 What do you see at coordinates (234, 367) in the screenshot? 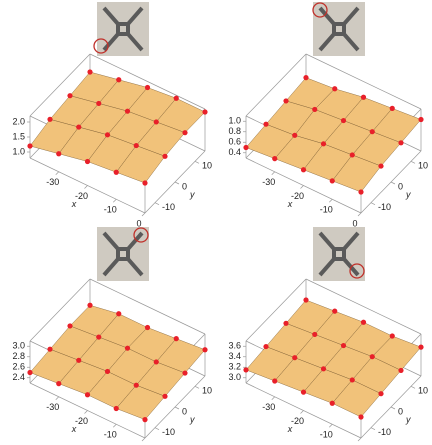
I see `z-tick-label: 3.2` at bounding box center [234, 367].